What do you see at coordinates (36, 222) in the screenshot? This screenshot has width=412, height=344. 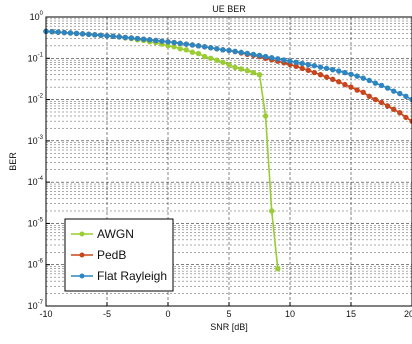 I see `y-tick-label: 10⁻⁵` at bounding box center [36, 222].